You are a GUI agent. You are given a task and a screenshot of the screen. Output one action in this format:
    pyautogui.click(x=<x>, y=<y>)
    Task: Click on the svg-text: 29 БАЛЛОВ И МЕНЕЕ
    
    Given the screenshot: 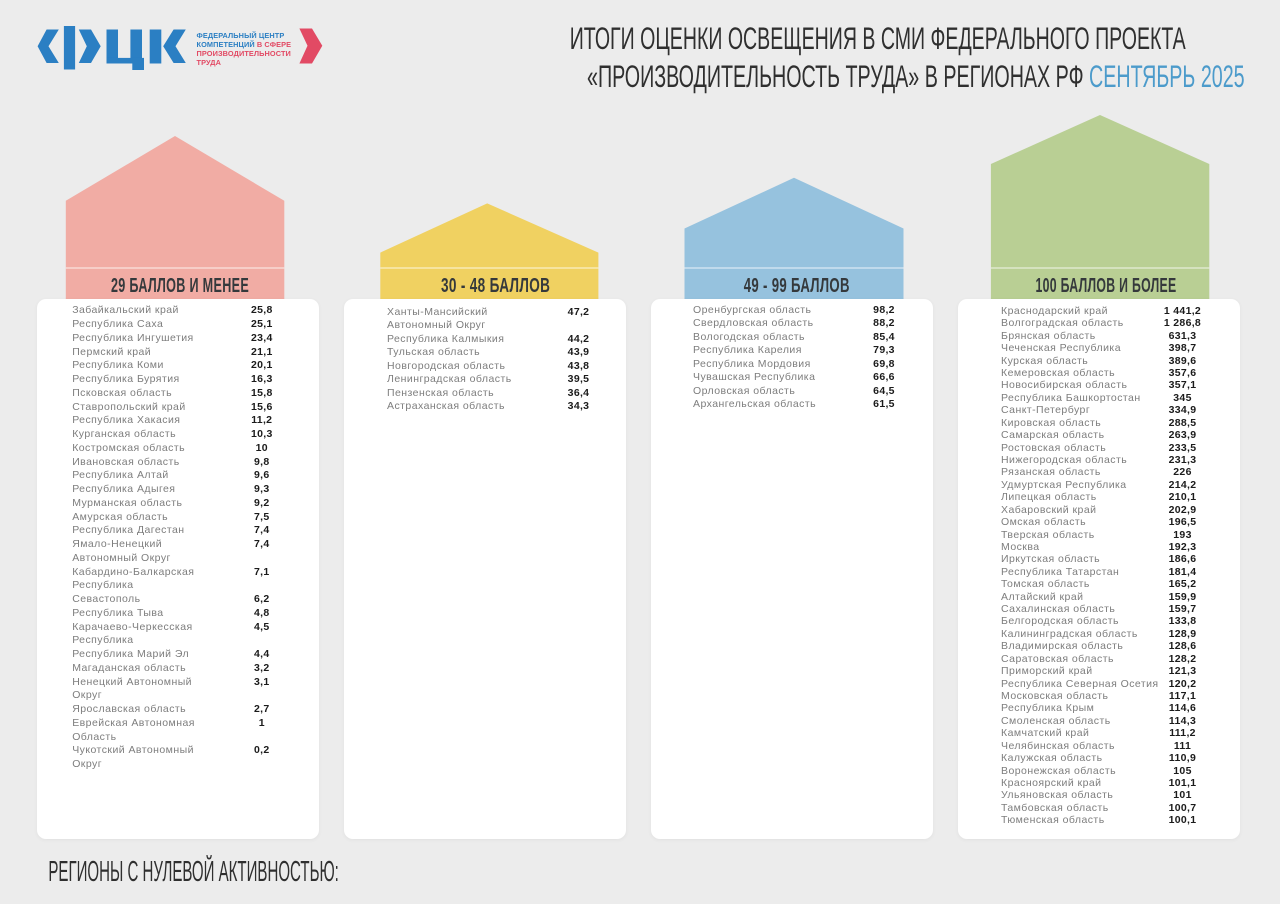 What is the action you would take?
    pyautogui.click(x=180, y=285)
    